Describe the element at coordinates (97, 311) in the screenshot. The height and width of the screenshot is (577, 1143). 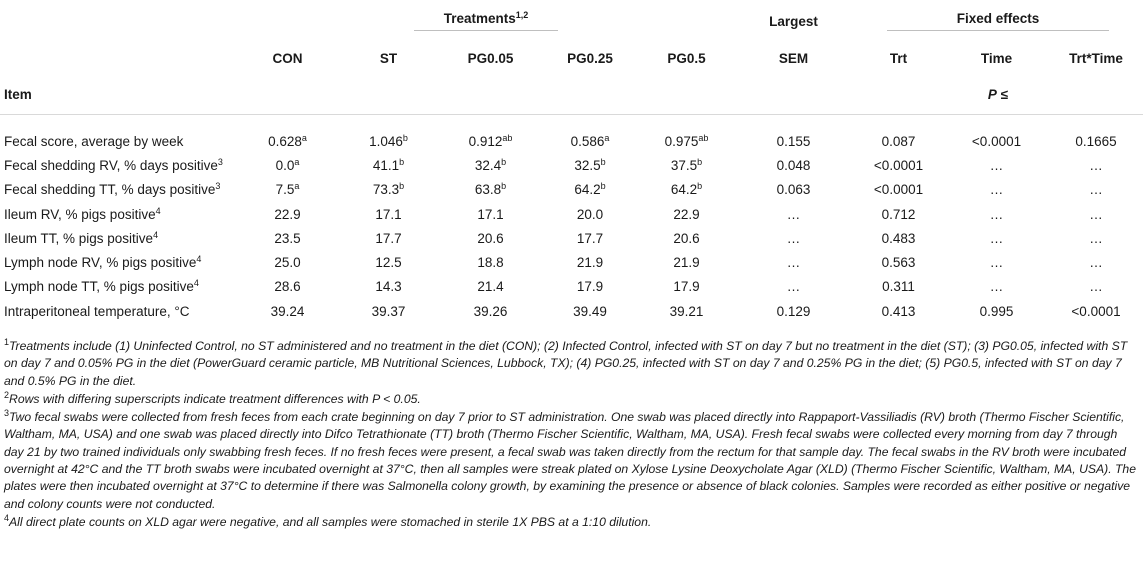
I see `row-label: Intraperitoneal temperature, °C` at that location.